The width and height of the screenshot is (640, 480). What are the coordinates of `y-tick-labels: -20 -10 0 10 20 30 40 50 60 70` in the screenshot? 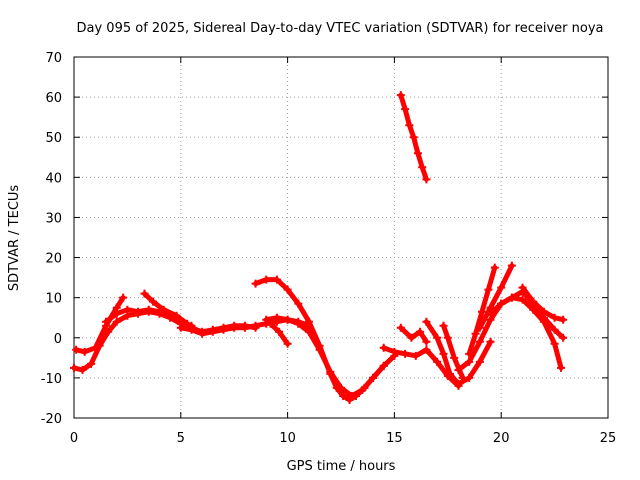 It's located at (51, 239).